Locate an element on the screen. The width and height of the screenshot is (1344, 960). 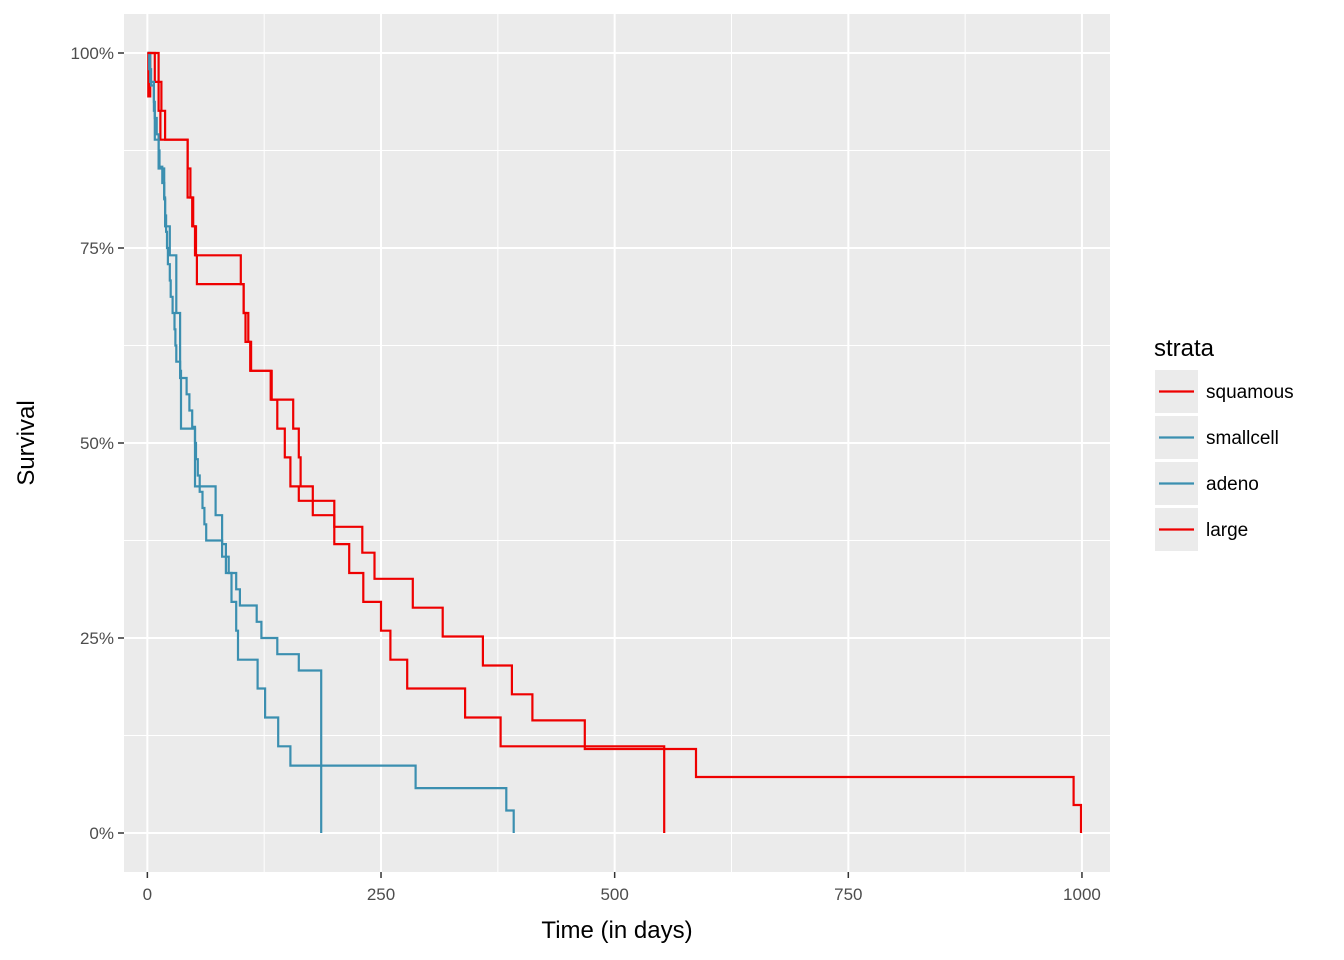
legend-label: adeno is located at coordinates (1232, 484).